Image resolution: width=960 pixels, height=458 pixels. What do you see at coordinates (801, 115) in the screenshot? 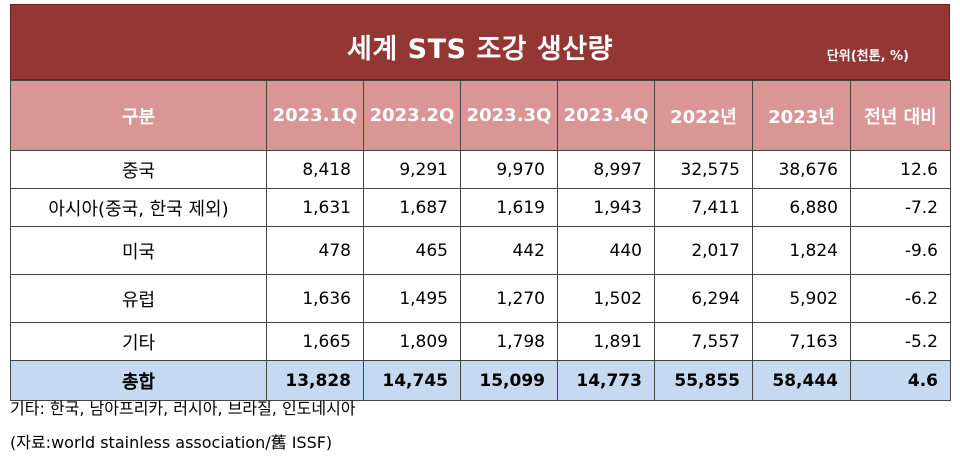
I see `col-header-2023: 2023년` at bounding box center [801, 115].